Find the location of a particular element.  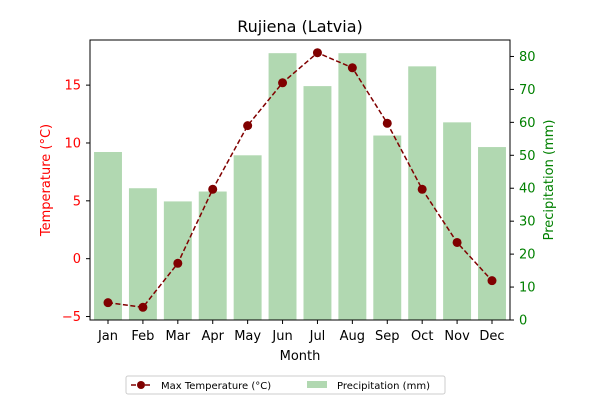

y-left-tick-label: −5 is located at coordinates (71, 317).